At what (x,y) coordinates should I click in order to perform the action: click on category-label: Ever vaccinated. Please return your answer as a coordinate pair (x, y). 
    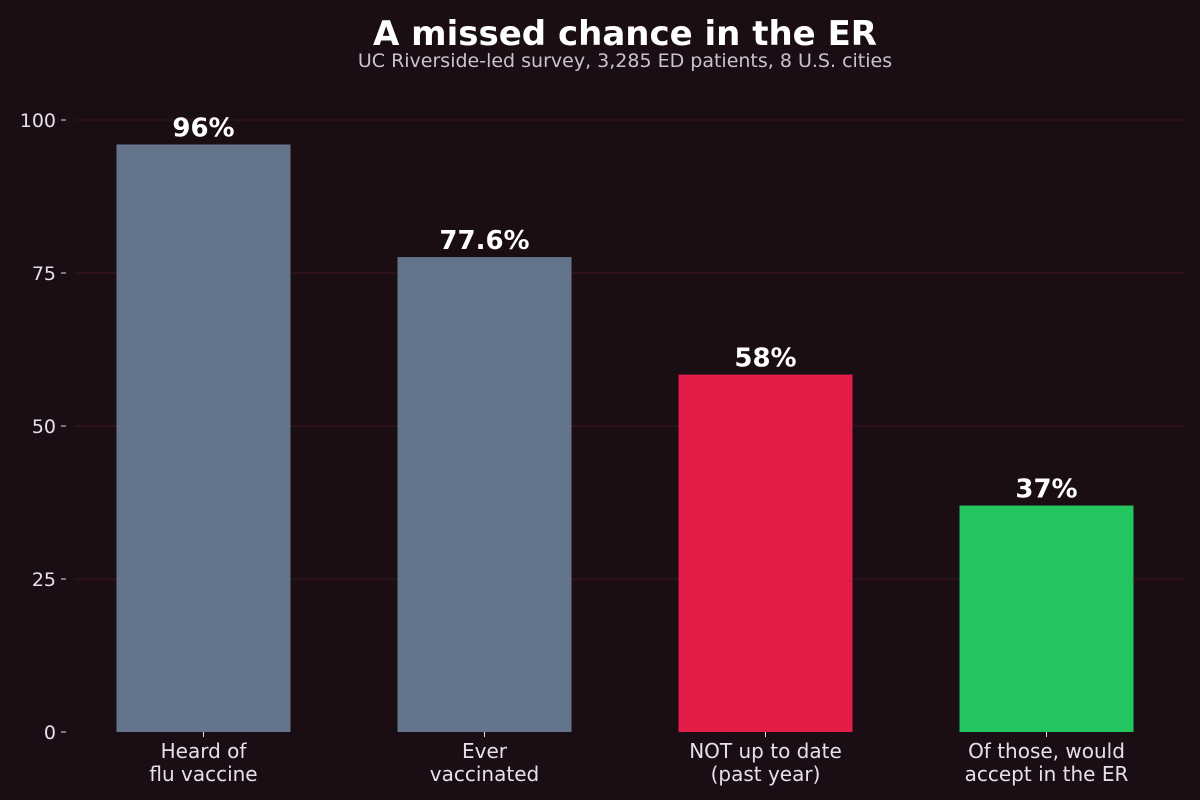
    Looking at the image, I should click on (484, 762).